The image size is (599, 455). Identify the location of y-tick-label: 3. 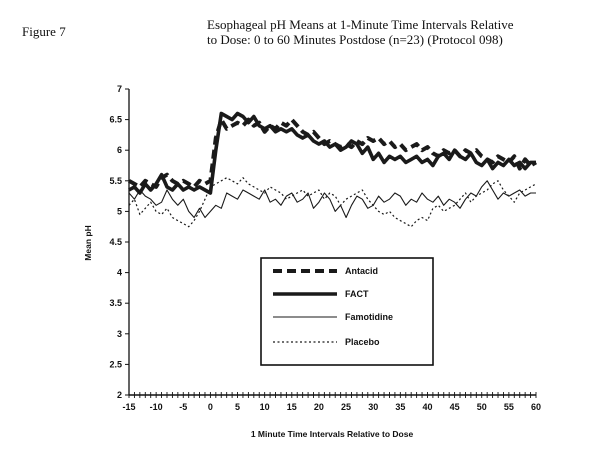
(119, 334).